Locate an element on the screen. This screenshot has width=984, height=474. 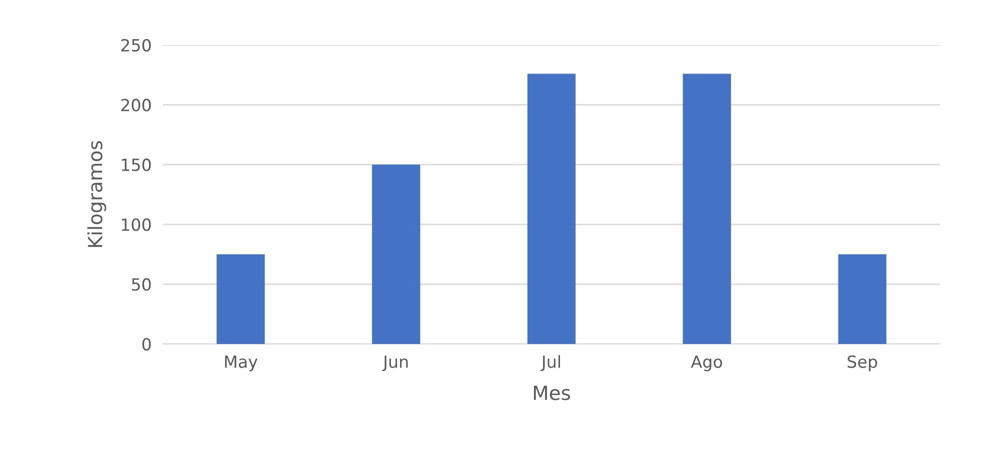
y-tick-label: 150 is located at coordinates (136, 165).